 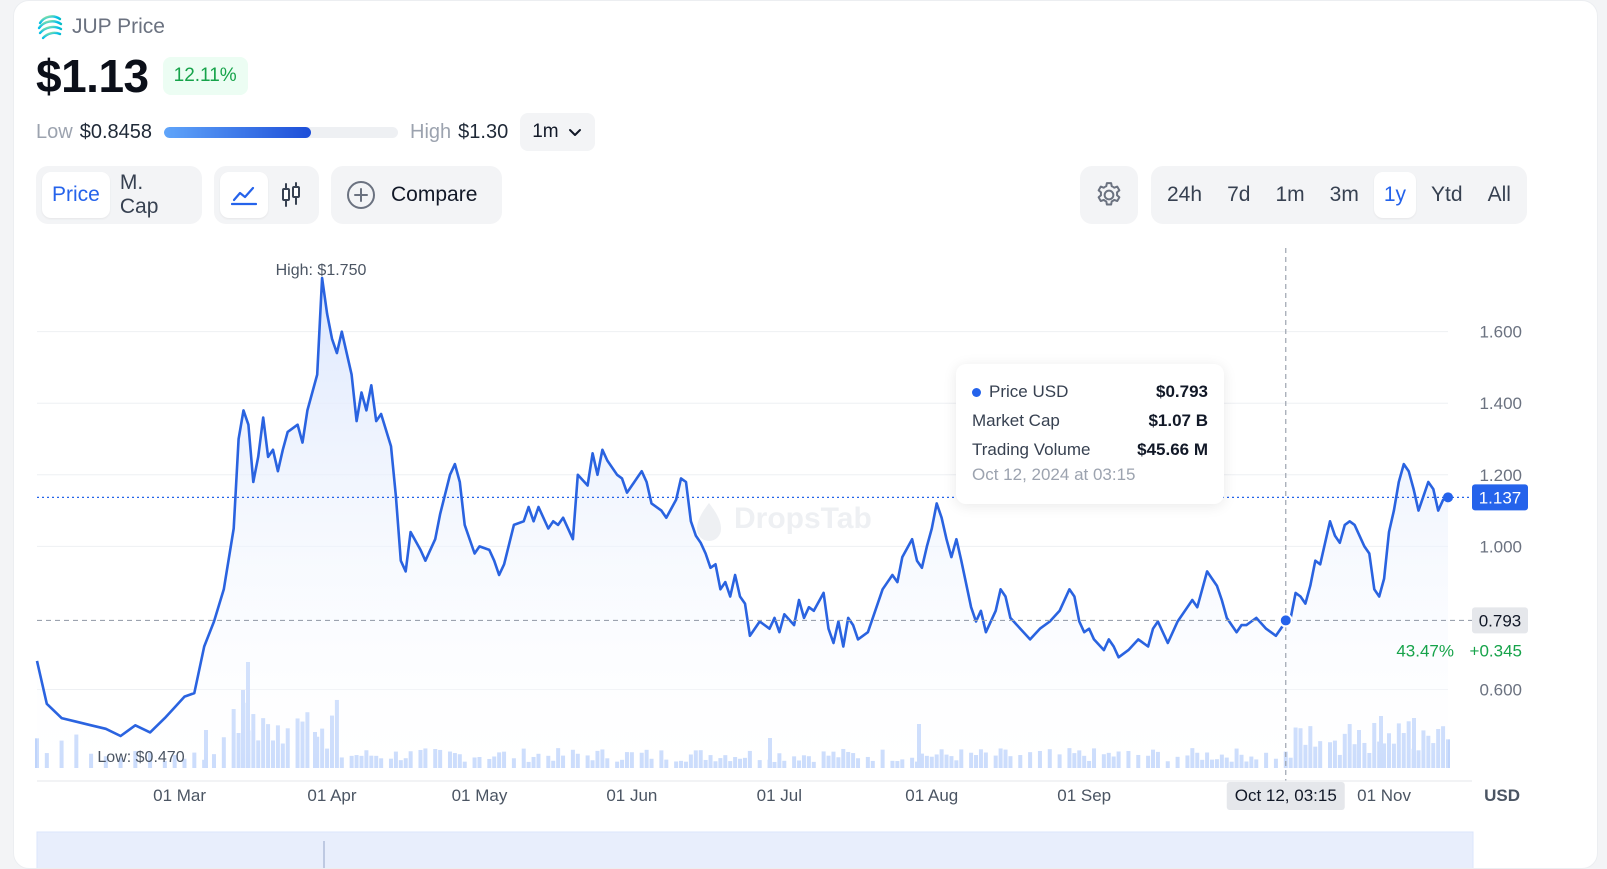 I want to click on tab-range-7d: 7d, so click(x=1239, y=194).